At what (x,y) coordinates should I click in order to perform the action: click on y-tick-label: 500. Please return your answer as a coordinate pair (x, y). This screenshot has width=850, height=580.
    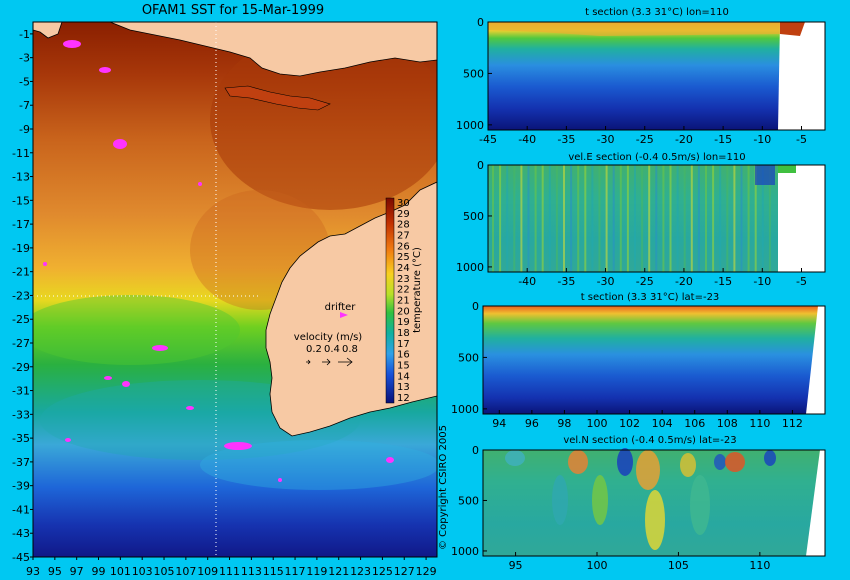
    Looking at the image, I should click on (468, 500).